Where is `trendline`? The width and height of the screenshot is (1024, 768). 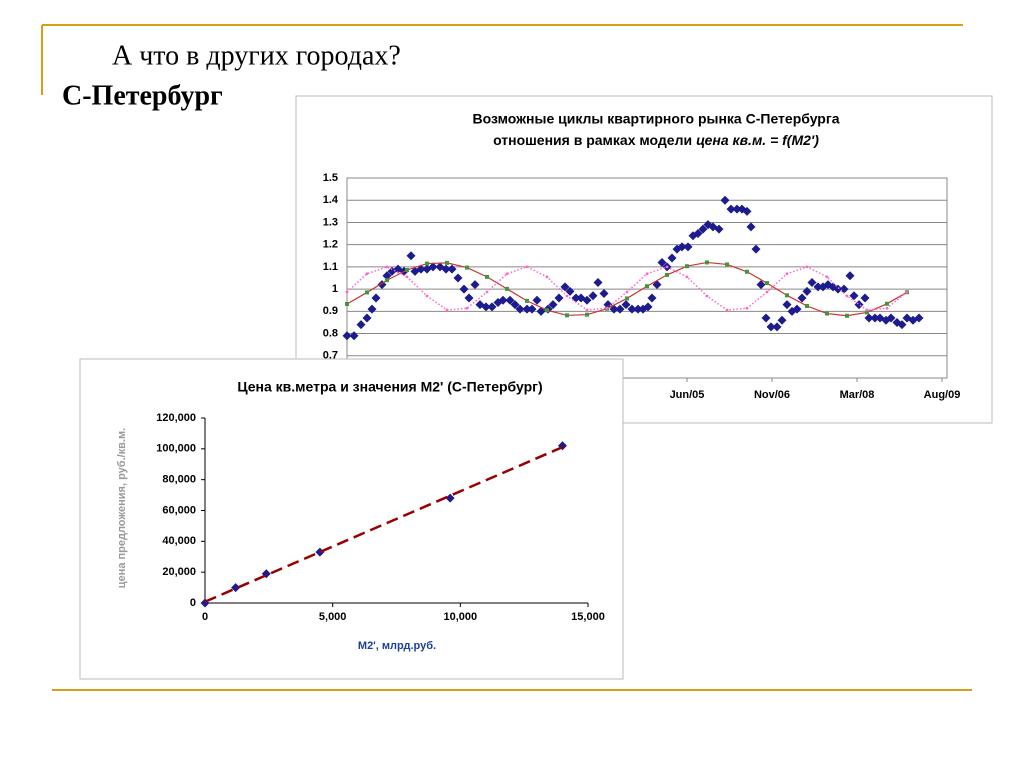 trendline is located at coordinates (383, 524).